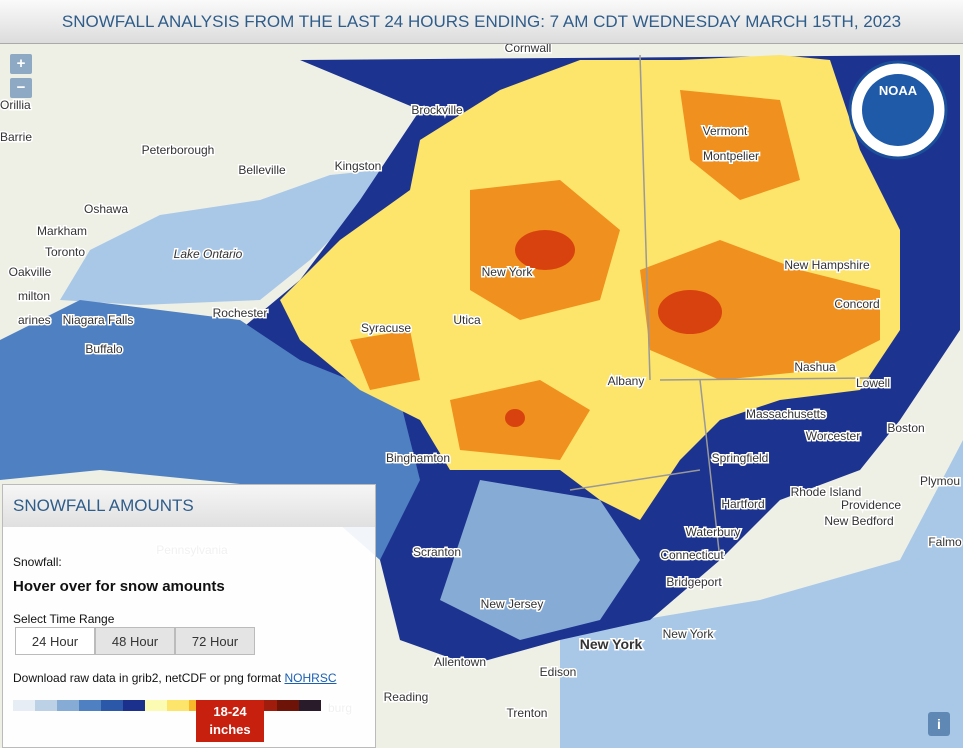 The image size is (963, 748). I want to click on place-label: Oshawa, so click(106, 209).